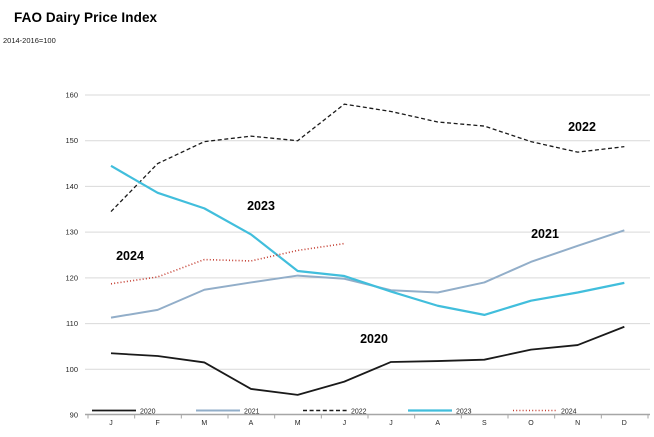 This screenshot has height=437, width=654. Describe the element at coordinates (624, 423) in the screenshot. I see `x-axis-month-label: D` at that location.